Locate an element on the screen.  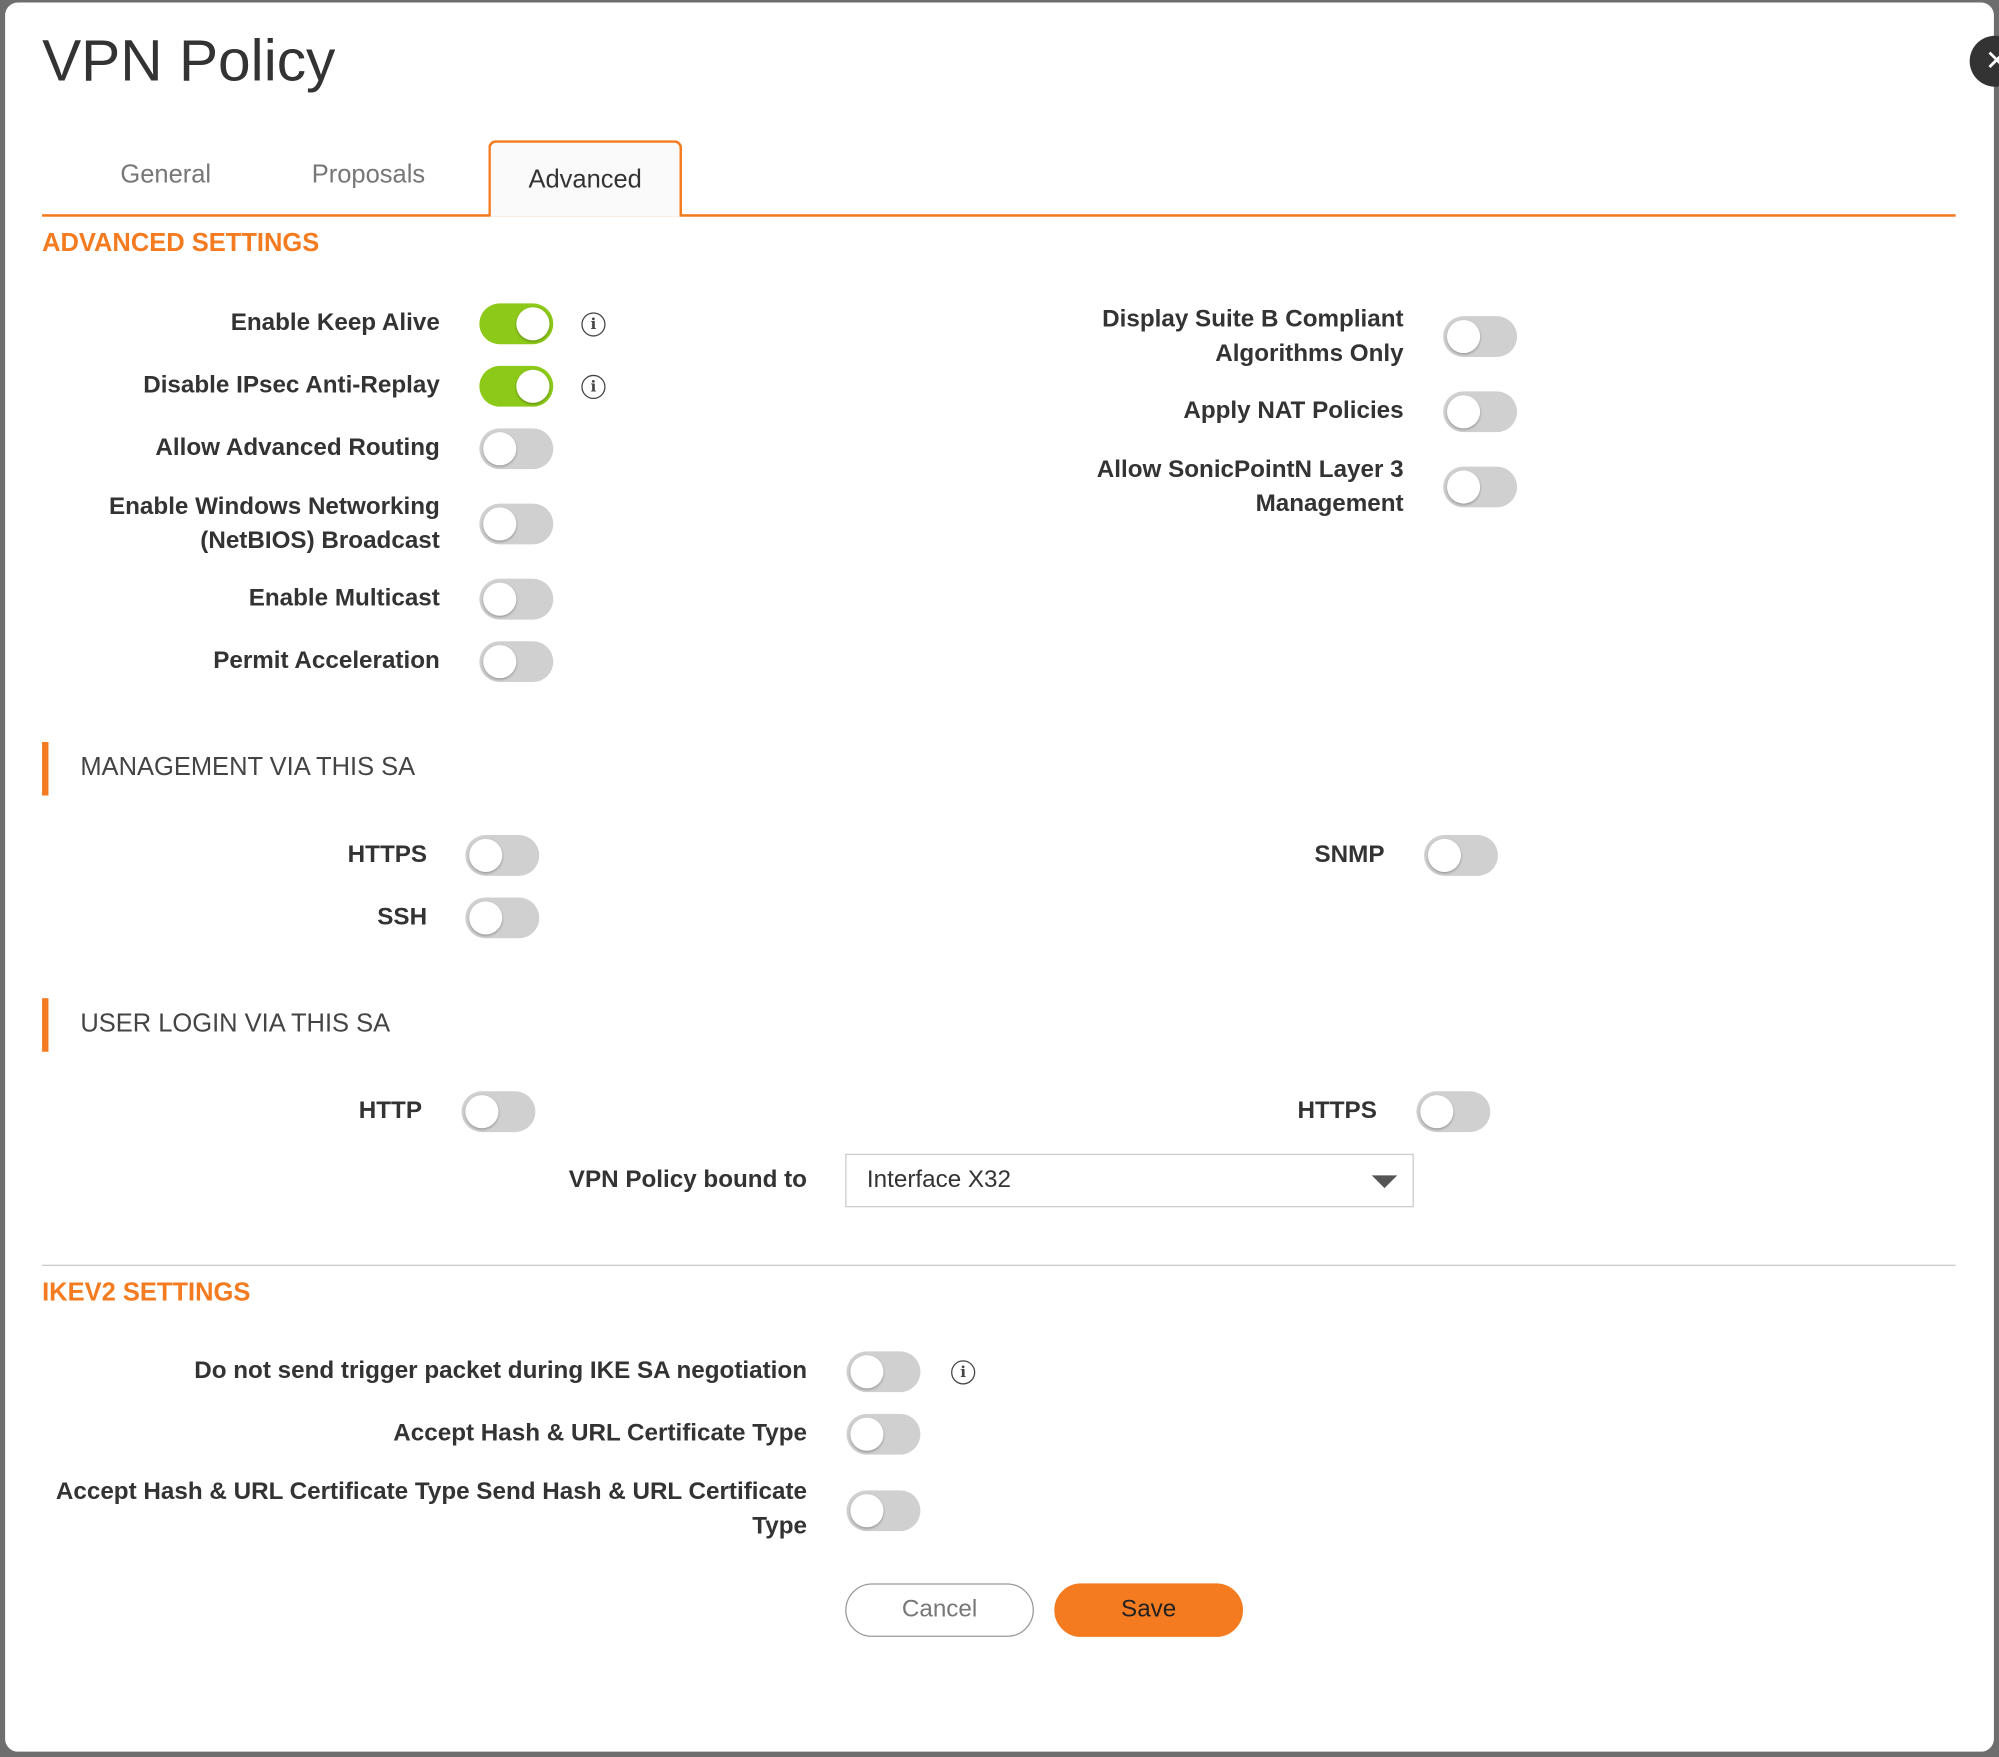
mgmt-ssh-label: SSH is located at coordinates (402, 917).